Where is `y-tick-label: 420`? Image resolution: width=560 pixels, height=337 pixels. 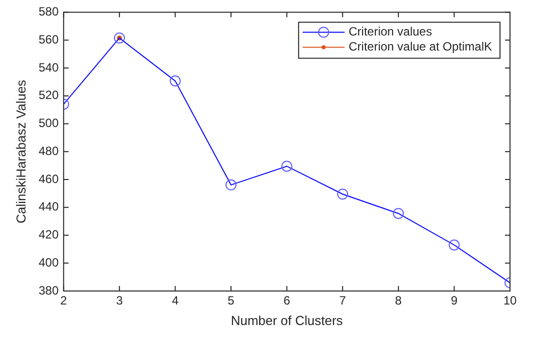
y-tick-label: 420 is located at coordinates (48, 235).